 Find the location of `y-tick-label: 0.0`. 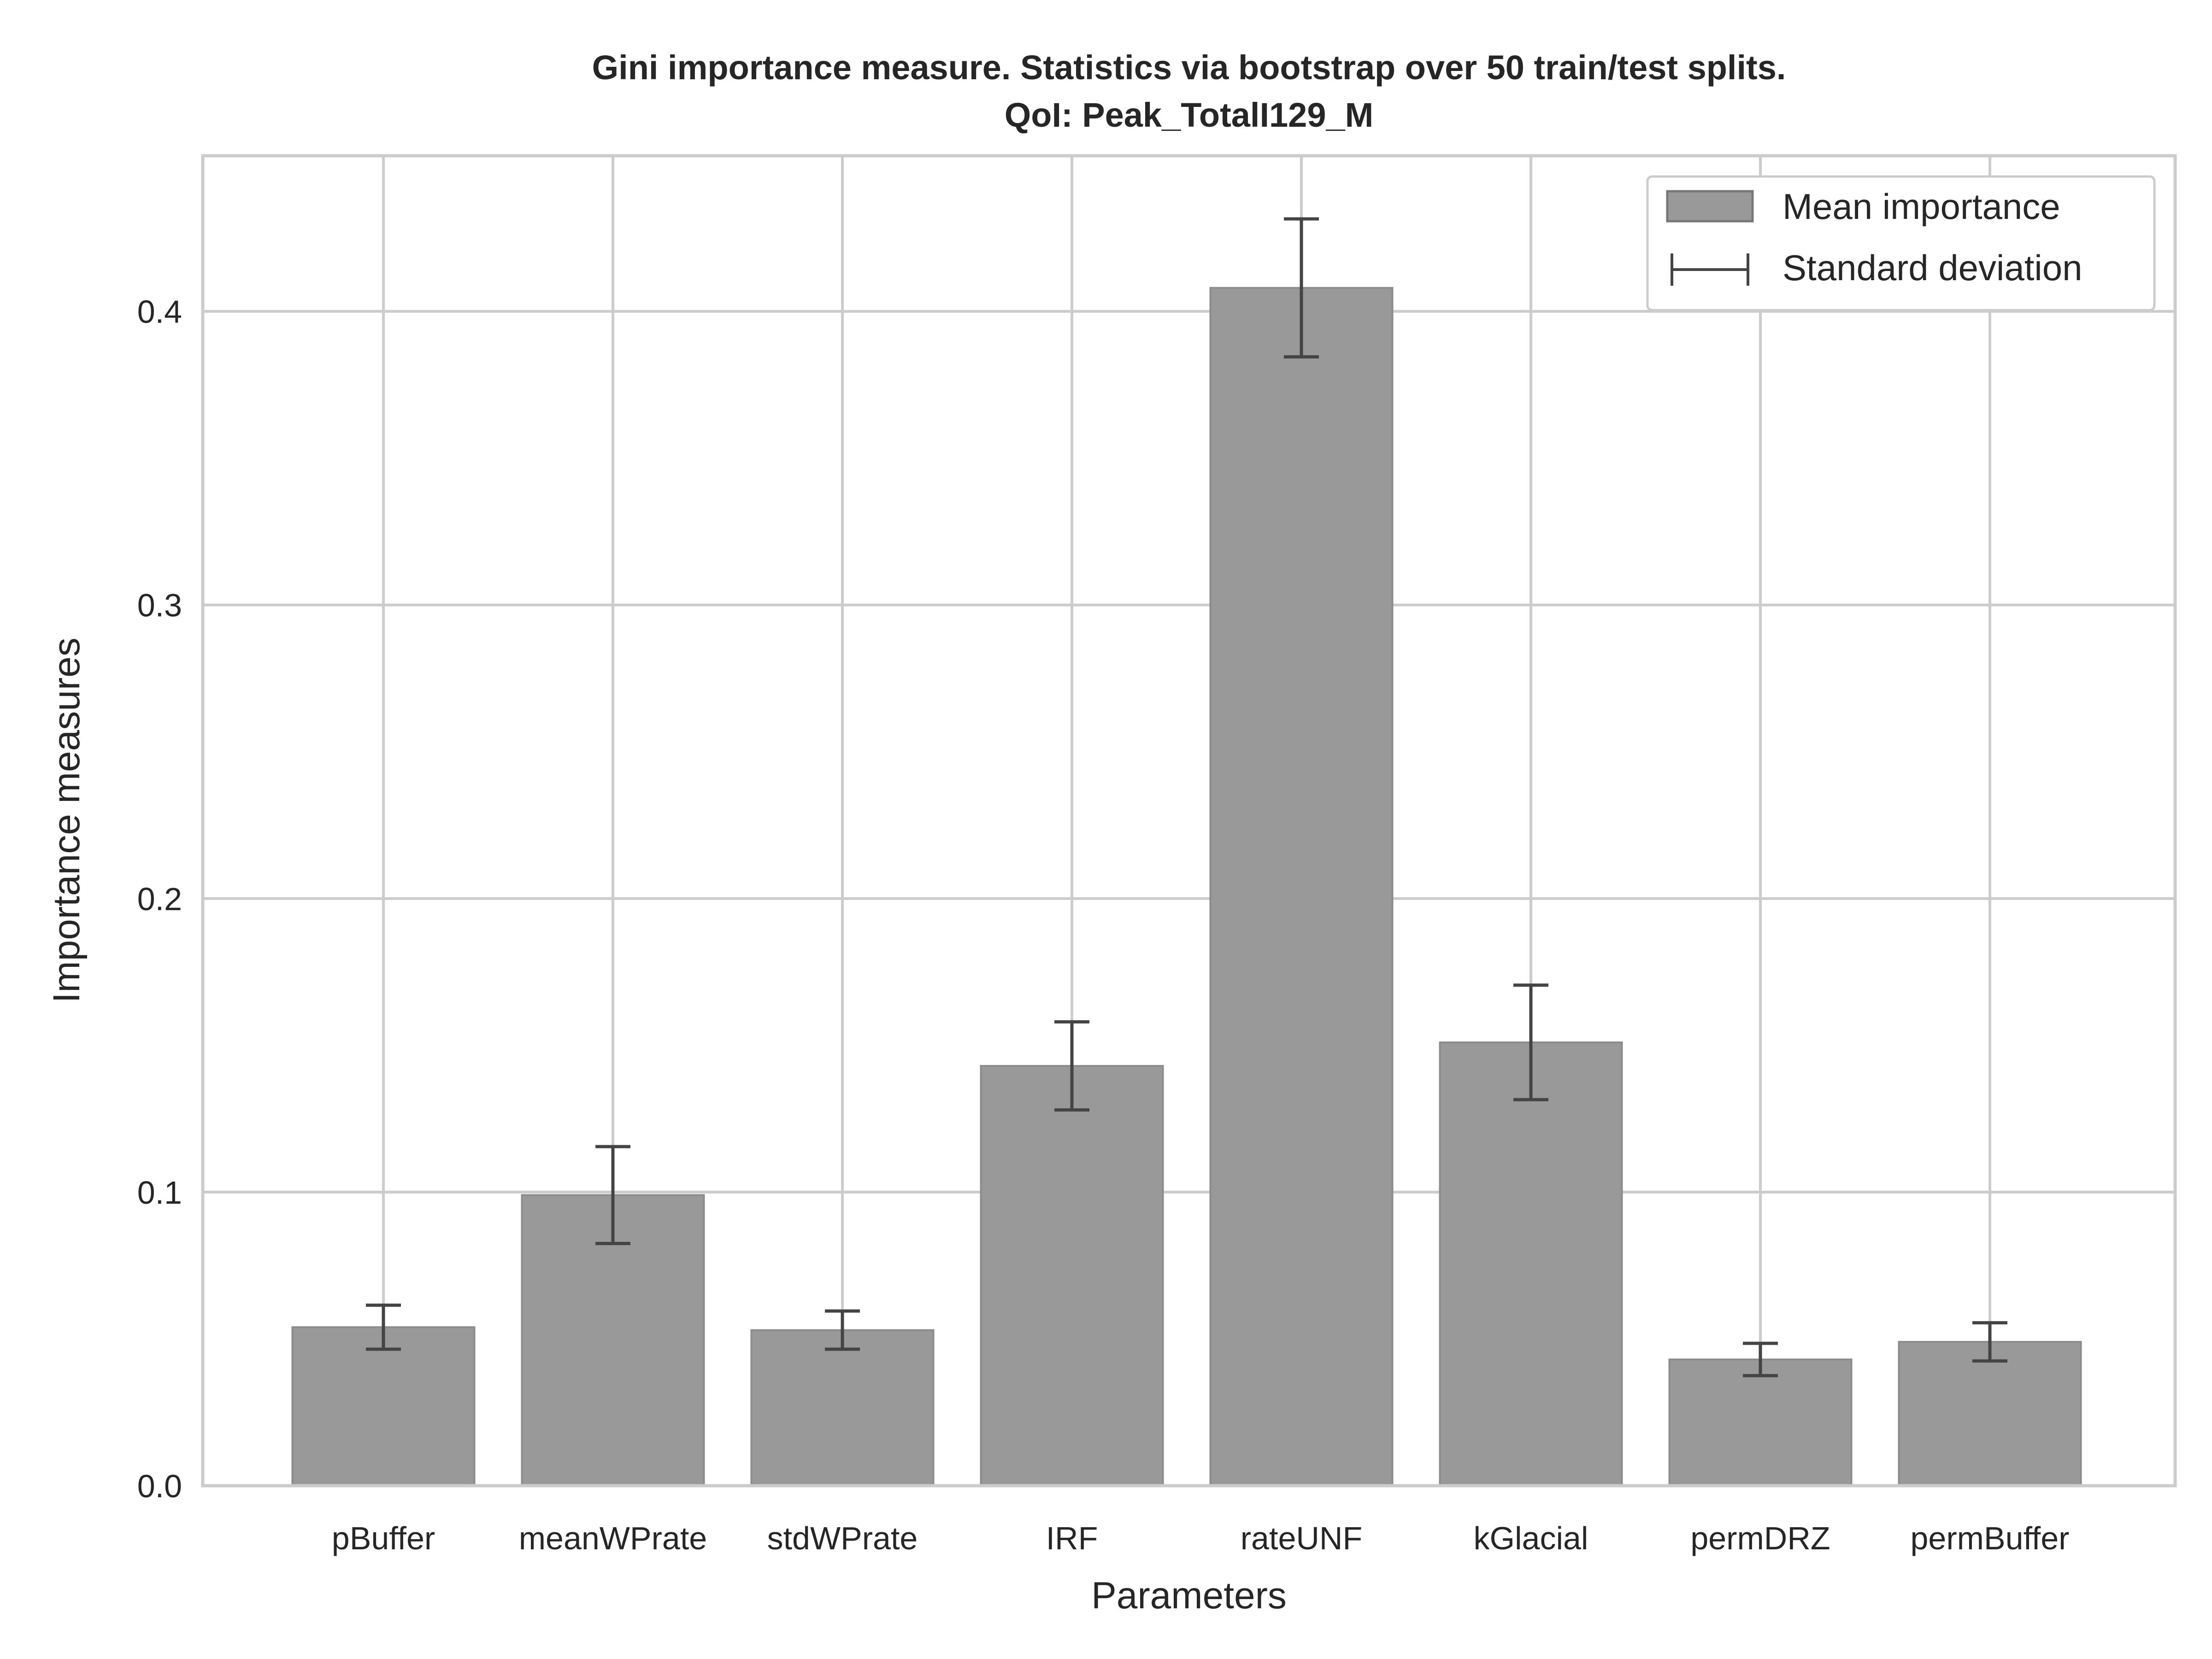

y-tick-label: 0.0 is located at coordinates (159, 1486).